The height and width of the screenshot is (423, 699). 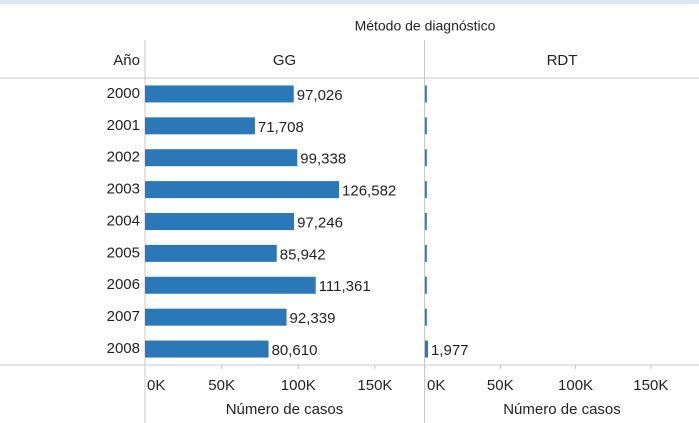 What do you see at coordinates (123, 220) in the screenshot?
I see `y-tick-label: 2004` at bounding box center [123, 220].